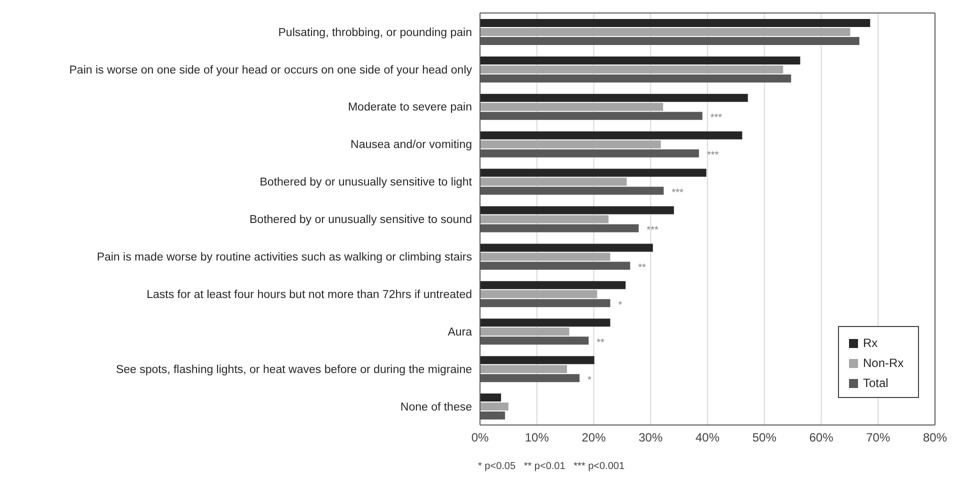 The width and height of the screenshot is (962, 491). Describe the element at coordinates (870, 343) in the screenshot. I see `legend-label: Rx` at that location.